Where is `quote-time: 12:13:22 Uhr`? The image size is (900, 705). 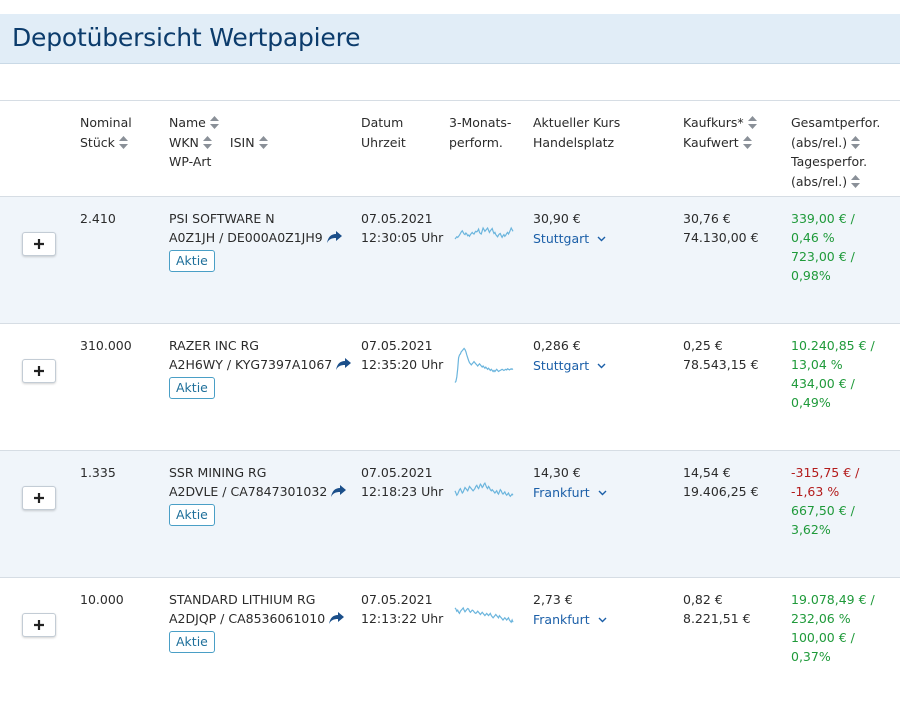
quote-time: 12:13:22 Uhr is located at coordinates (402, 618).